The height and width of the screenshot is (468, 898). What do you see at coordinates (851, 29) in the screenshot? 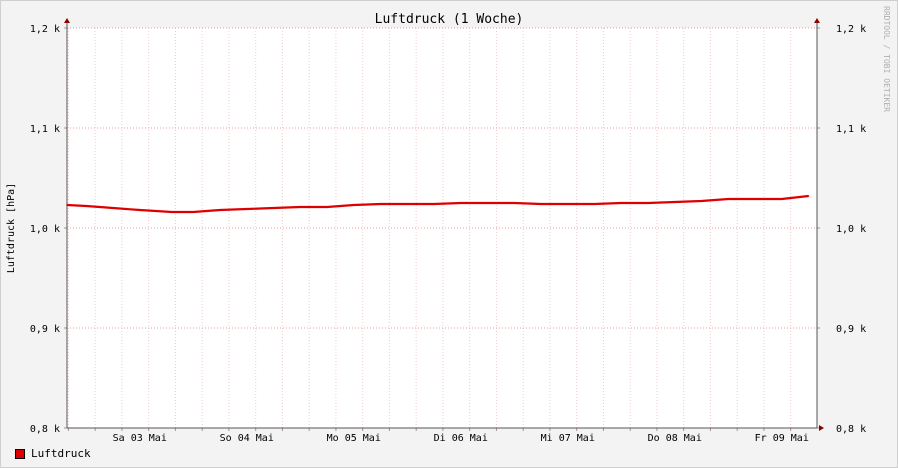
I see `y-tick-label-right: 1,2 k` at bounding box center [851, 29].